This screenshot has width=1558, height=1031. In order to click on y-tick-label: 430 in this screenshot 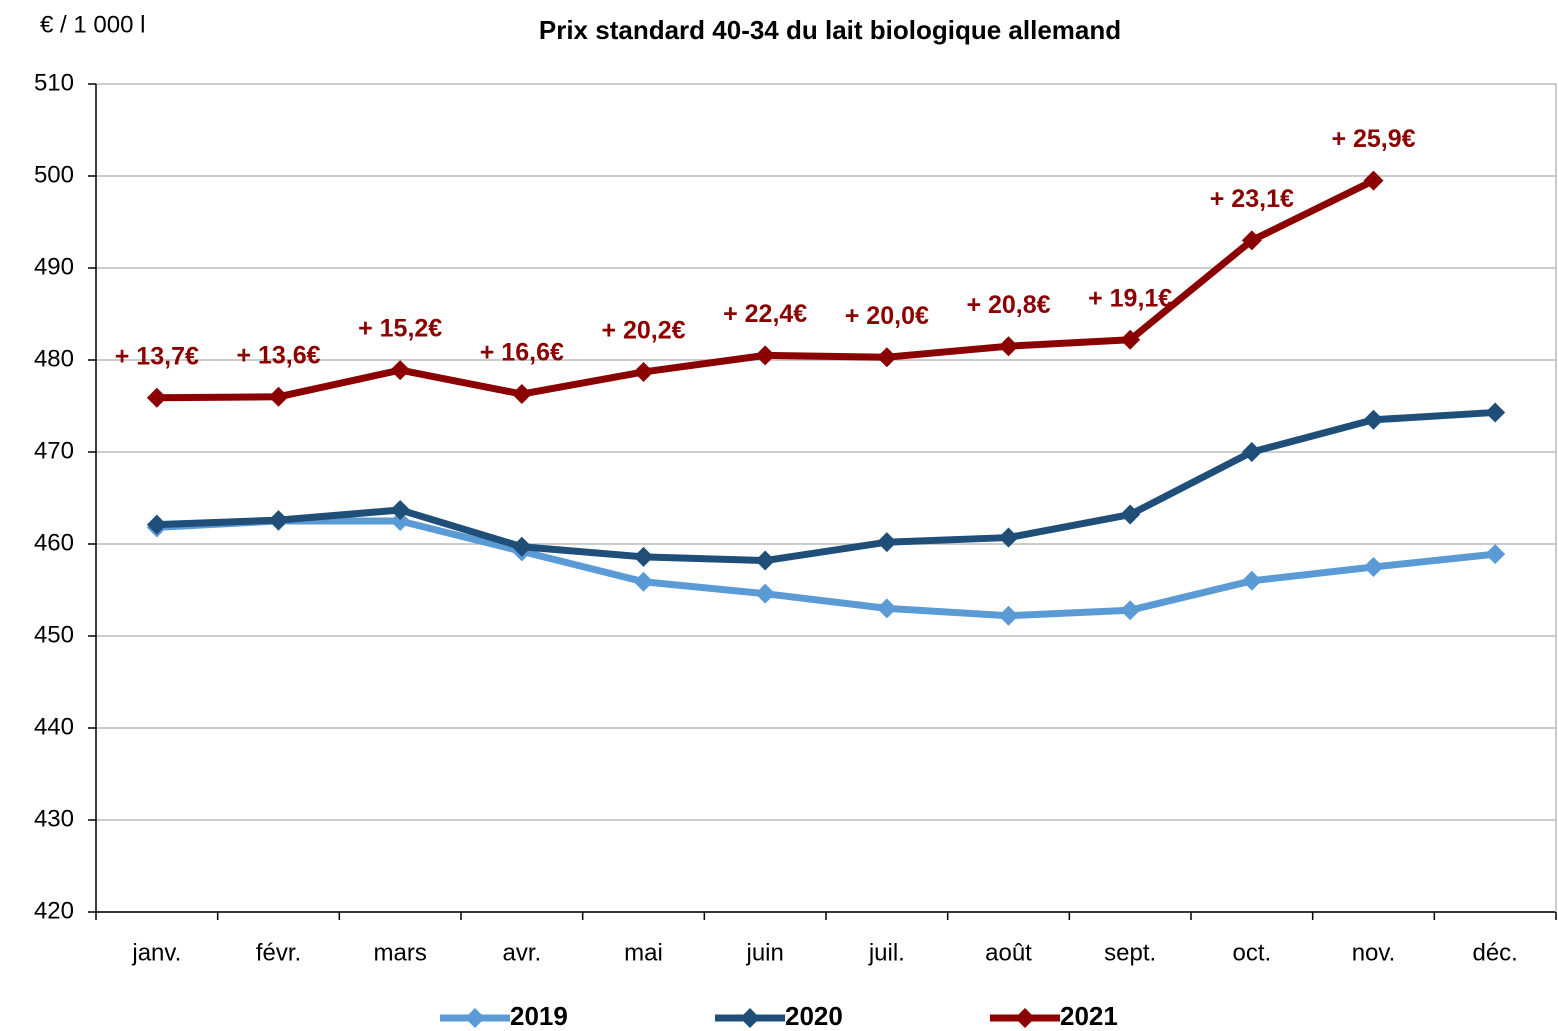, I will do `click(54, 818)`.